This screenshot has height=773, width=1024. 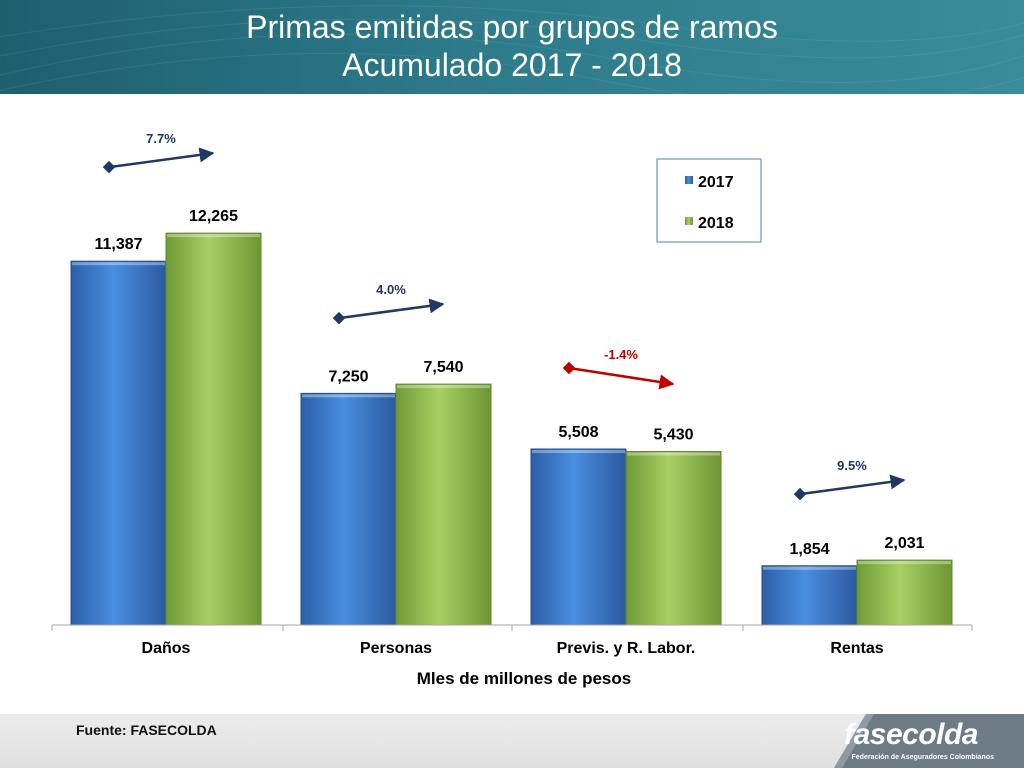 What do you see at coordinates (626, 648) in the screenshot?
I see `x-tick-label-2: Previs. y R. Labor.` at bounding box center [626, 648].